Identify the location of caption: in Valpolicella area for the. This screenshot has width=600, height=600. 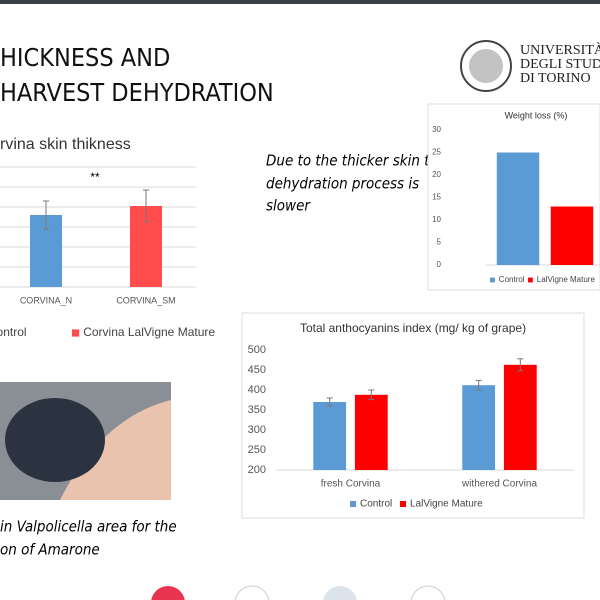
(88, 527).